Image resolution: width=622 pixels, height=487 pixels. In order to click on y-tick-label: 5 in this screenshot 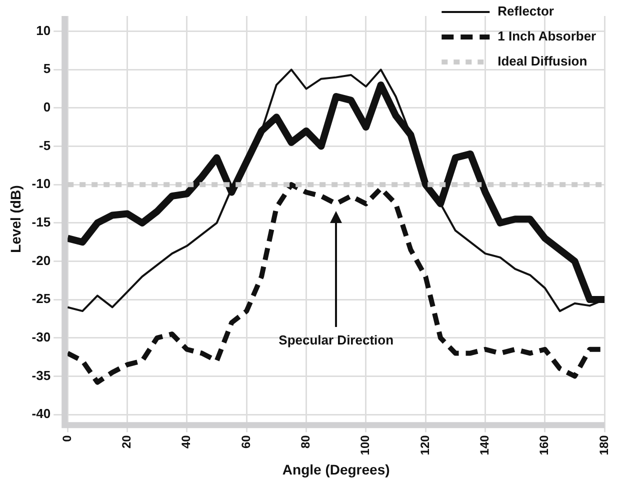, I will do `click(47, 68)`.